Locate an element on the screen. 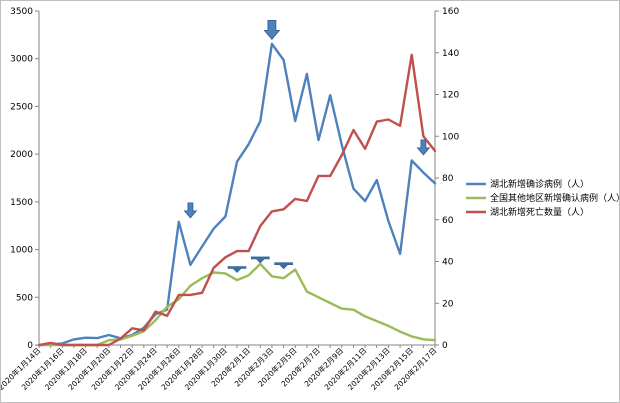 The width and height of the screenshot is (620, 403). y-left-tick-label: 2500 is located at coordinates (21, 107).